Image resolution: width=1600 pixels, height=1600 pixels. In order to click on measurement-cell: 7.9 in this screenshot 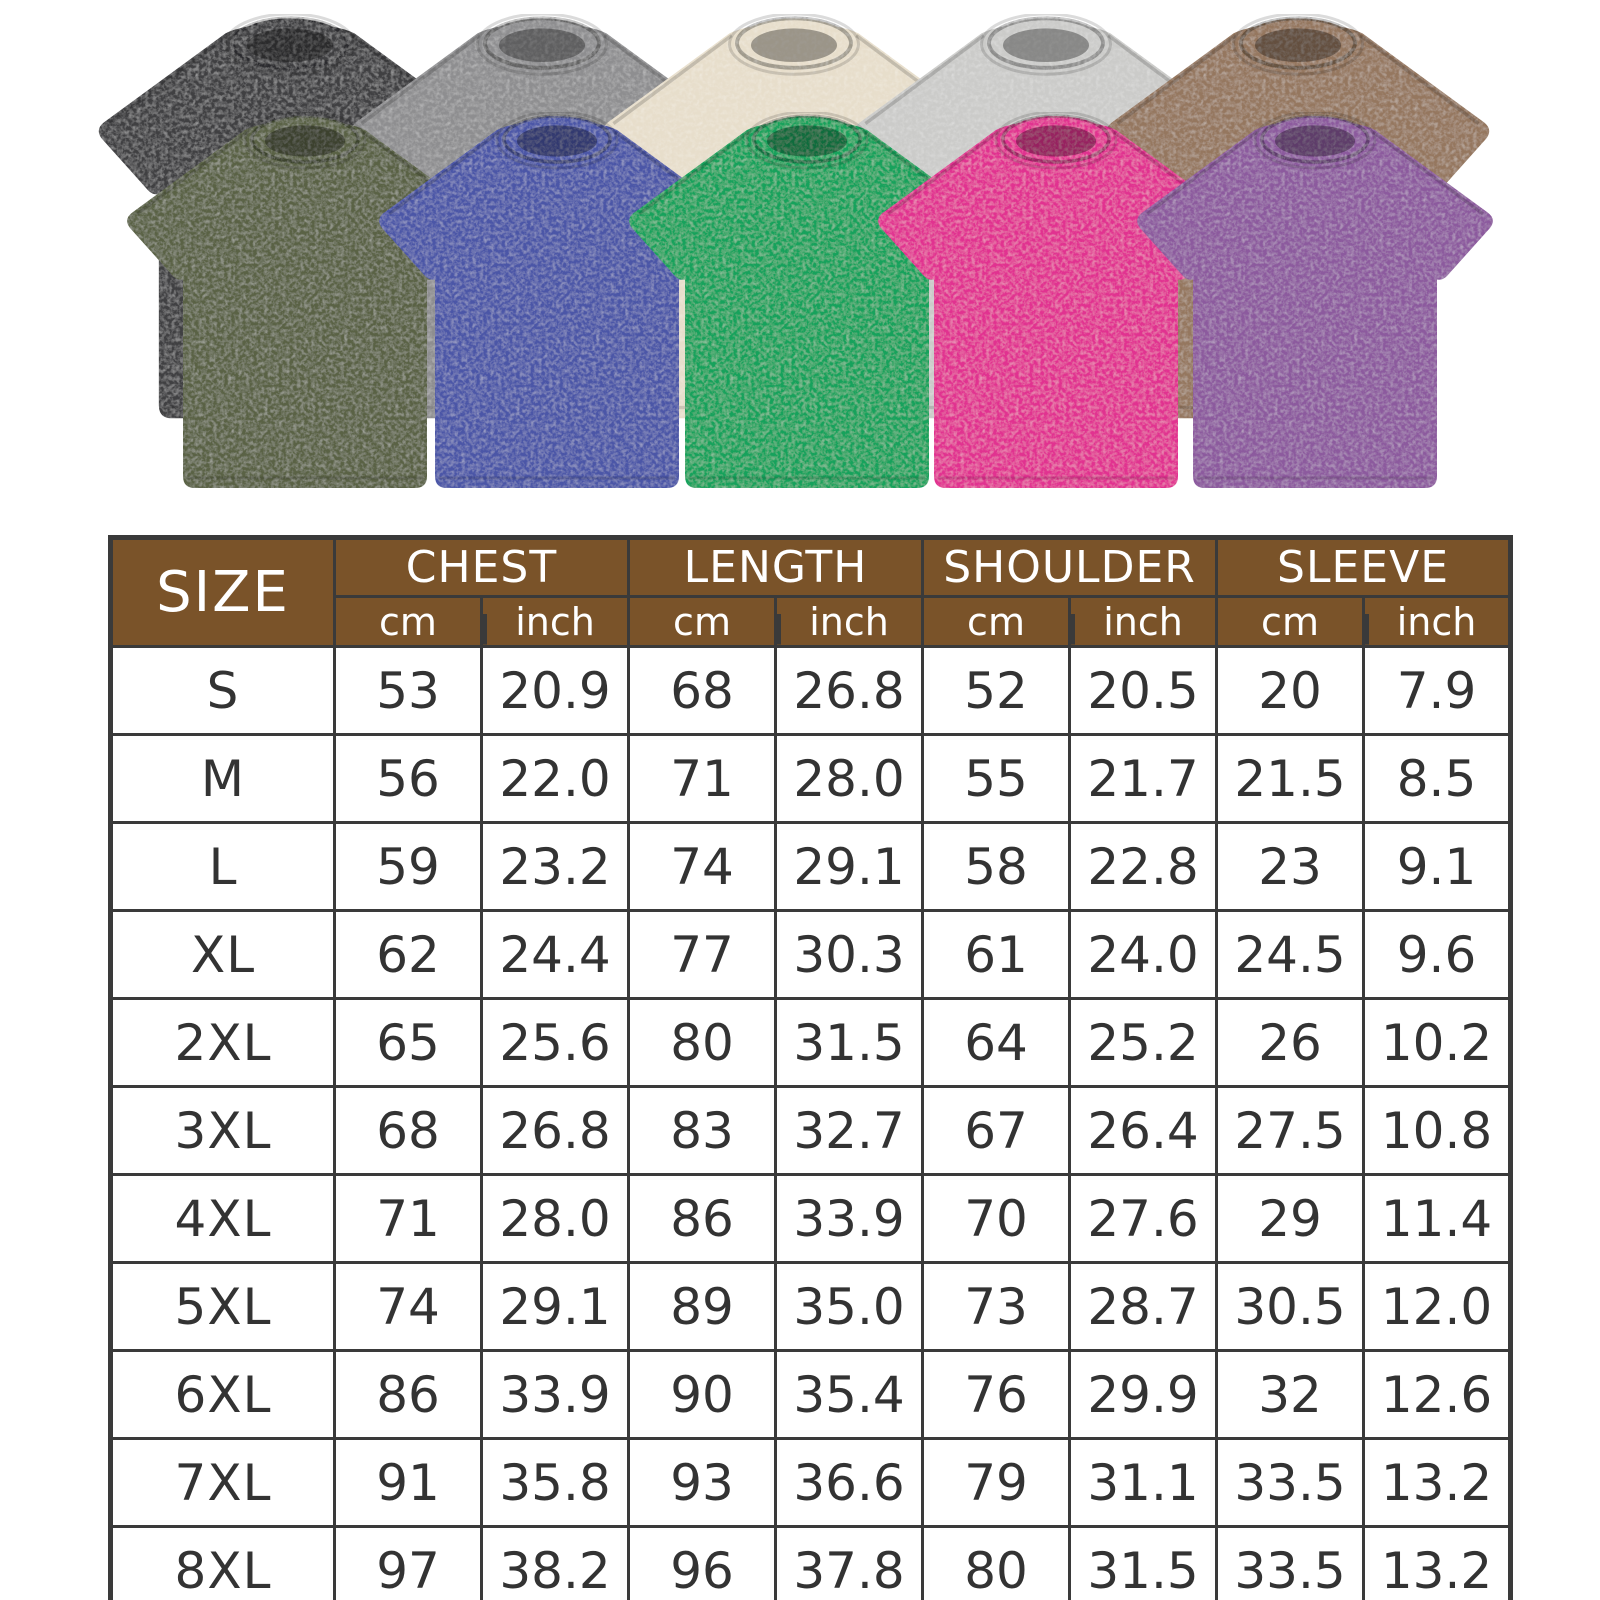, I will do `click(1437, 690)`.